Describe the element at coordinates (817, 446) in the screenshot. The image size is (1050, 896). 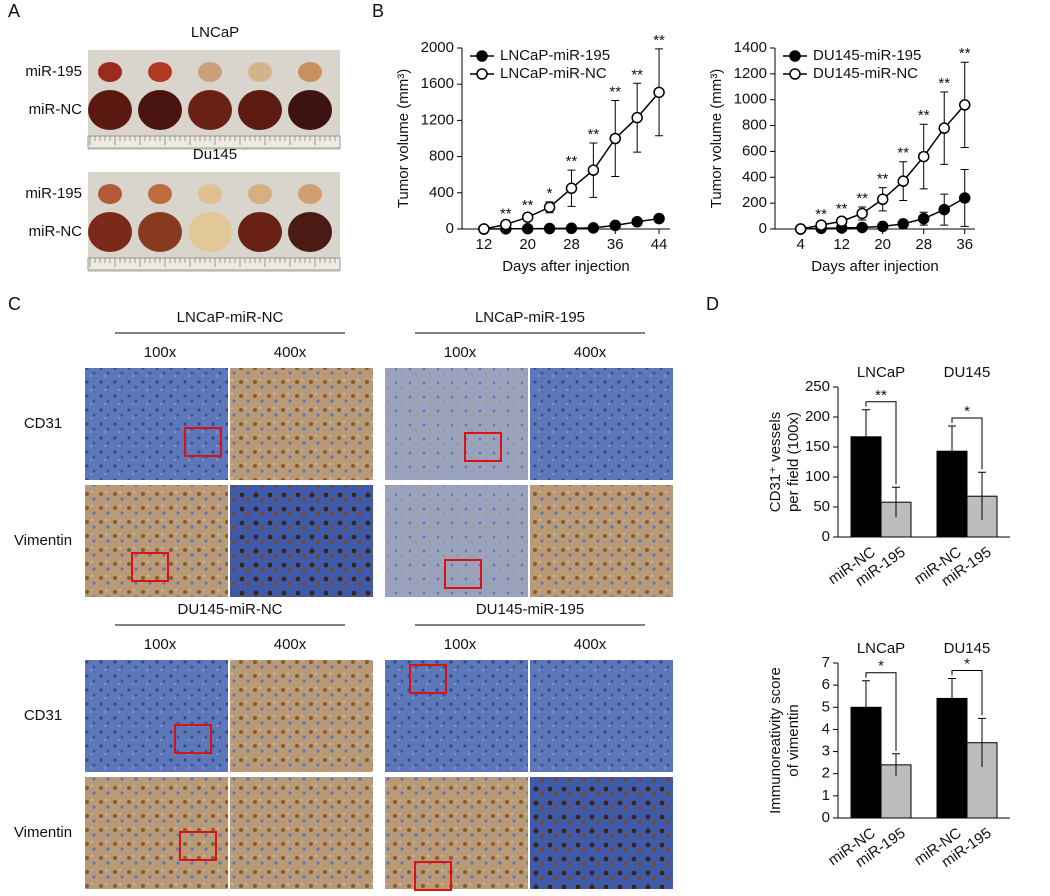
I see `y-tick-label: 150` at that location.